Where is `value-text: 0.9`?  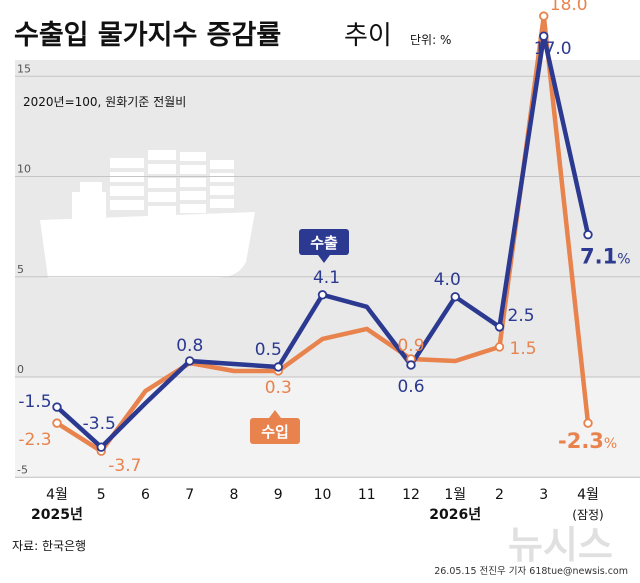 value-text: 0.9 is located at coordinates (410, 346).